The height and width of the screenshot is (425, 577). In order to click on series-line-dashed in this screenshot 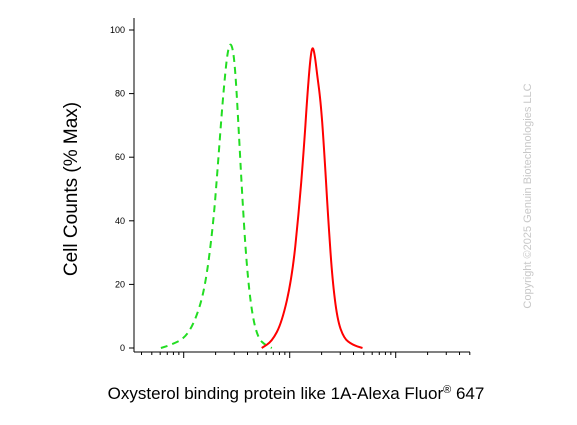, I will do `click(216, 196)`.